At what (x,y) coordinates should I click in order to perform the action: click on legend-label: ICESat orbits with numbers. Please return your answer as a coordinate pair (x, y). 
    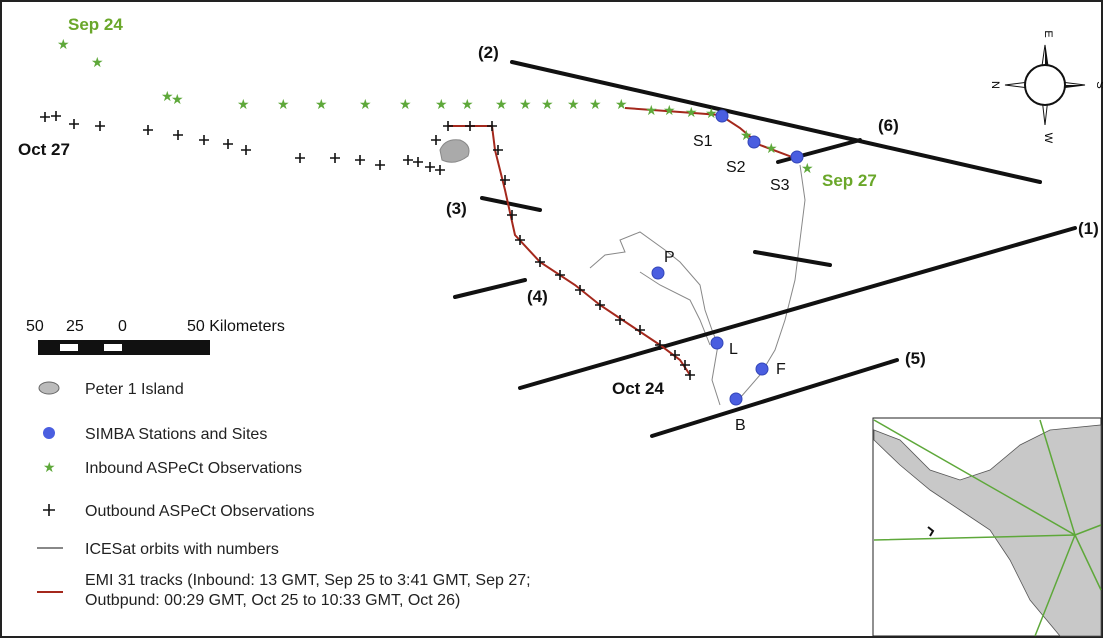
    Looking at the image, I should click on (182, 549).